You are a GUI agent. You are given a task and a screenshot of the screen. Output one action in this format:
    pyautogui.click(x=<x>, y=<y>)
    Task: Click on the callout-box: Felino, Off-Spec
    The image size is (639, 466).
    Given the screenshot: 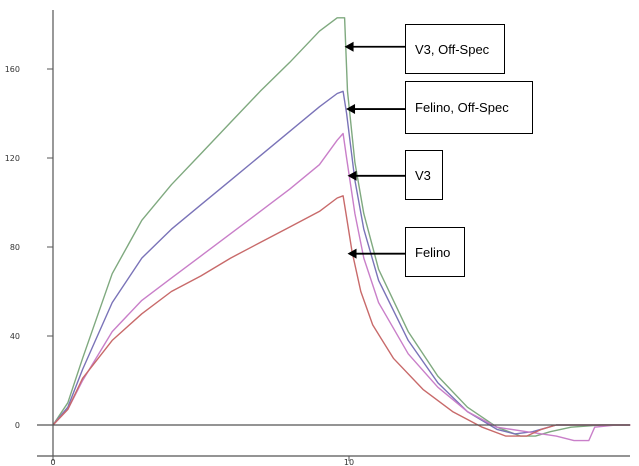 What is the action you would take?
    pyautogui.click(x=469, y=107)
    